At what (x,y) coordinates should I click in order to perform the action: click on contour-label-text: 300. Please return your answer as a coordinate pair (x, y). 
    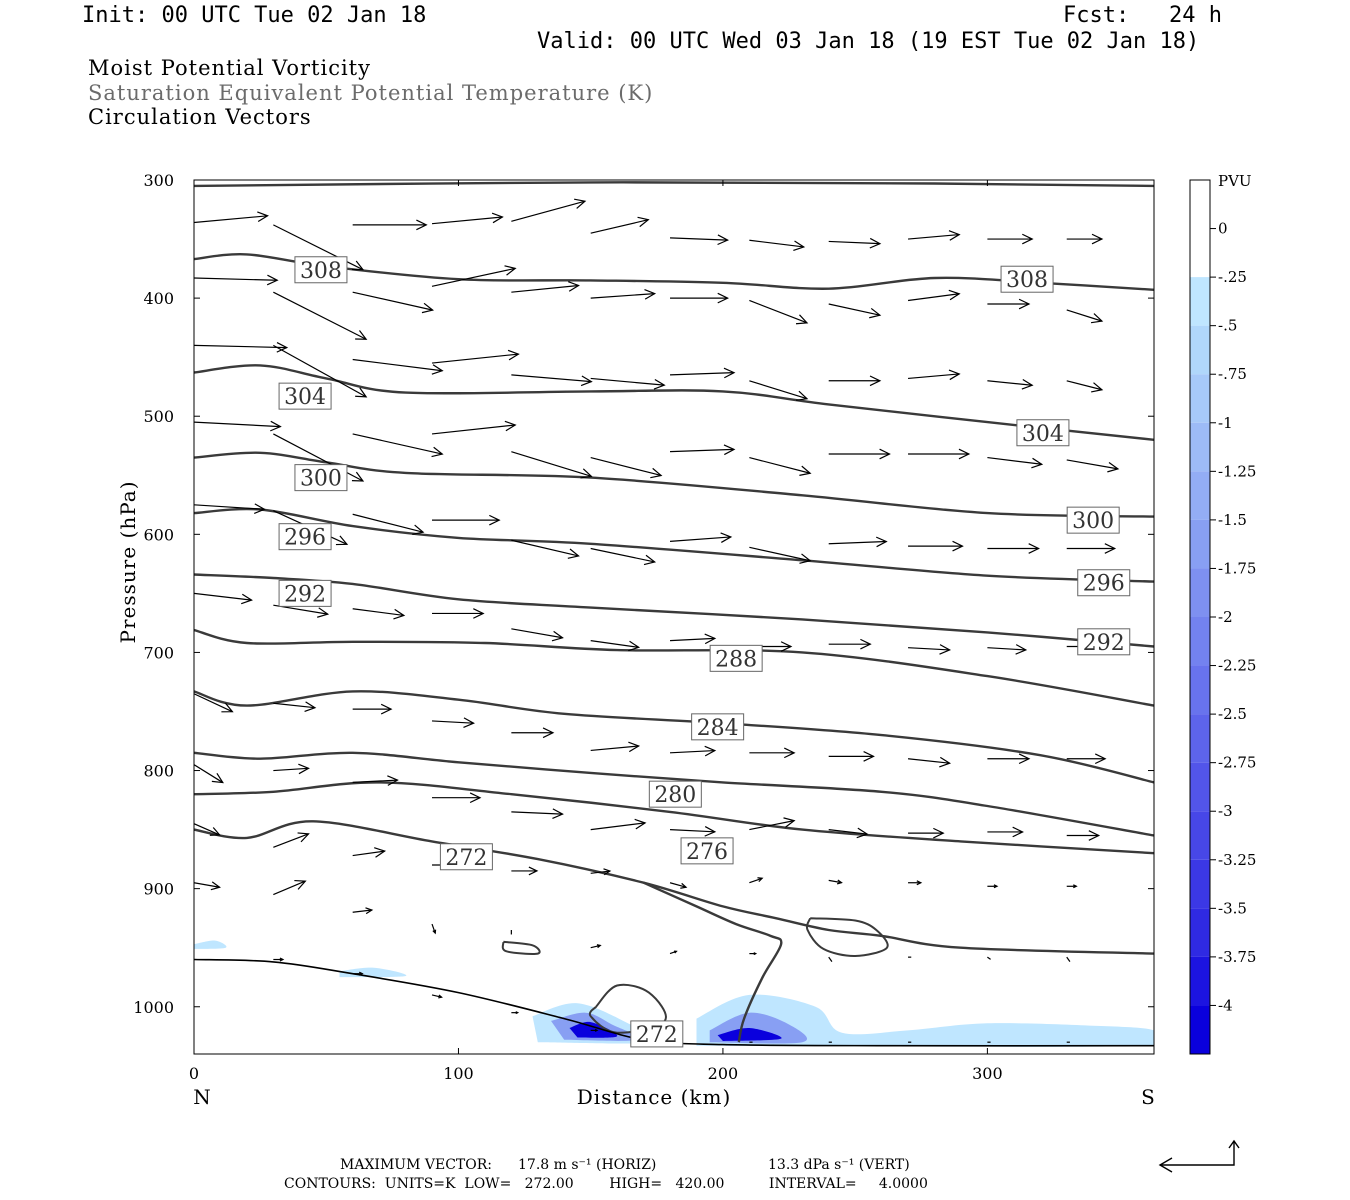
    Looking at the image, I should click on (321, 479).